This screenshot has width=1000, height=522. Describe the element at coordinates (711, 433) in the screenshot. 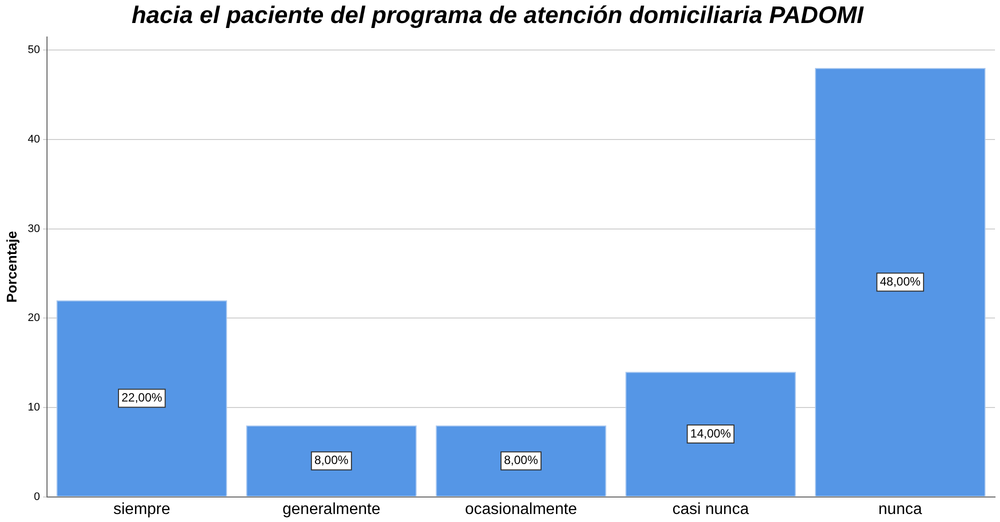

I see `data-label: 14,00%` at that location.